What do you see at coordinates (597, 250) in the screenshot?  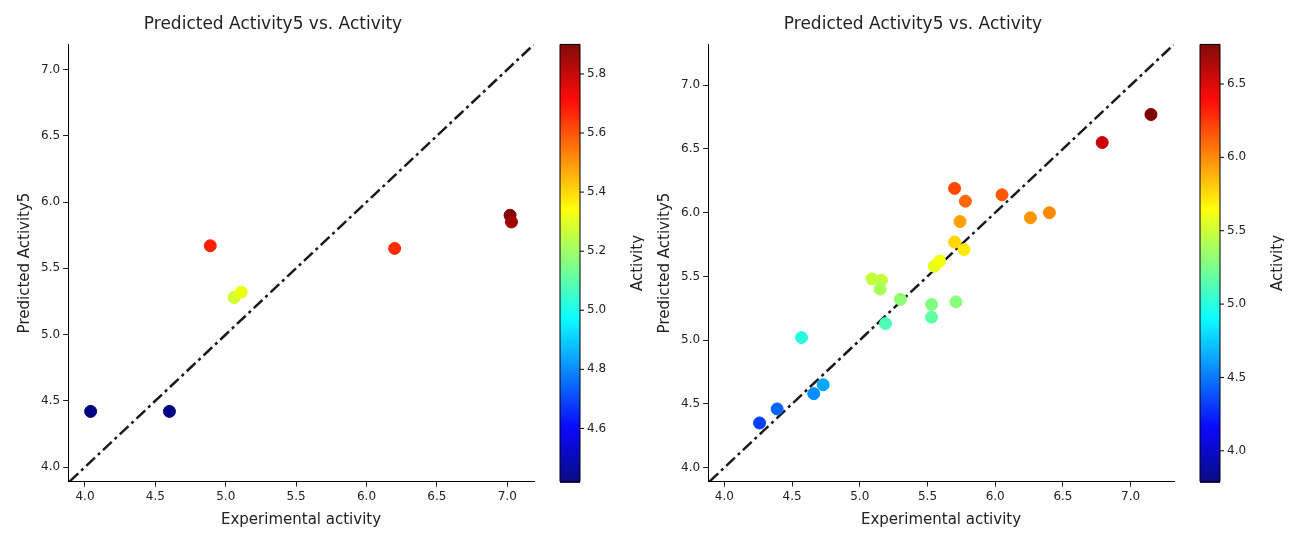 I see `color-bar-label: 5.2` at bounding box center [597, 250].